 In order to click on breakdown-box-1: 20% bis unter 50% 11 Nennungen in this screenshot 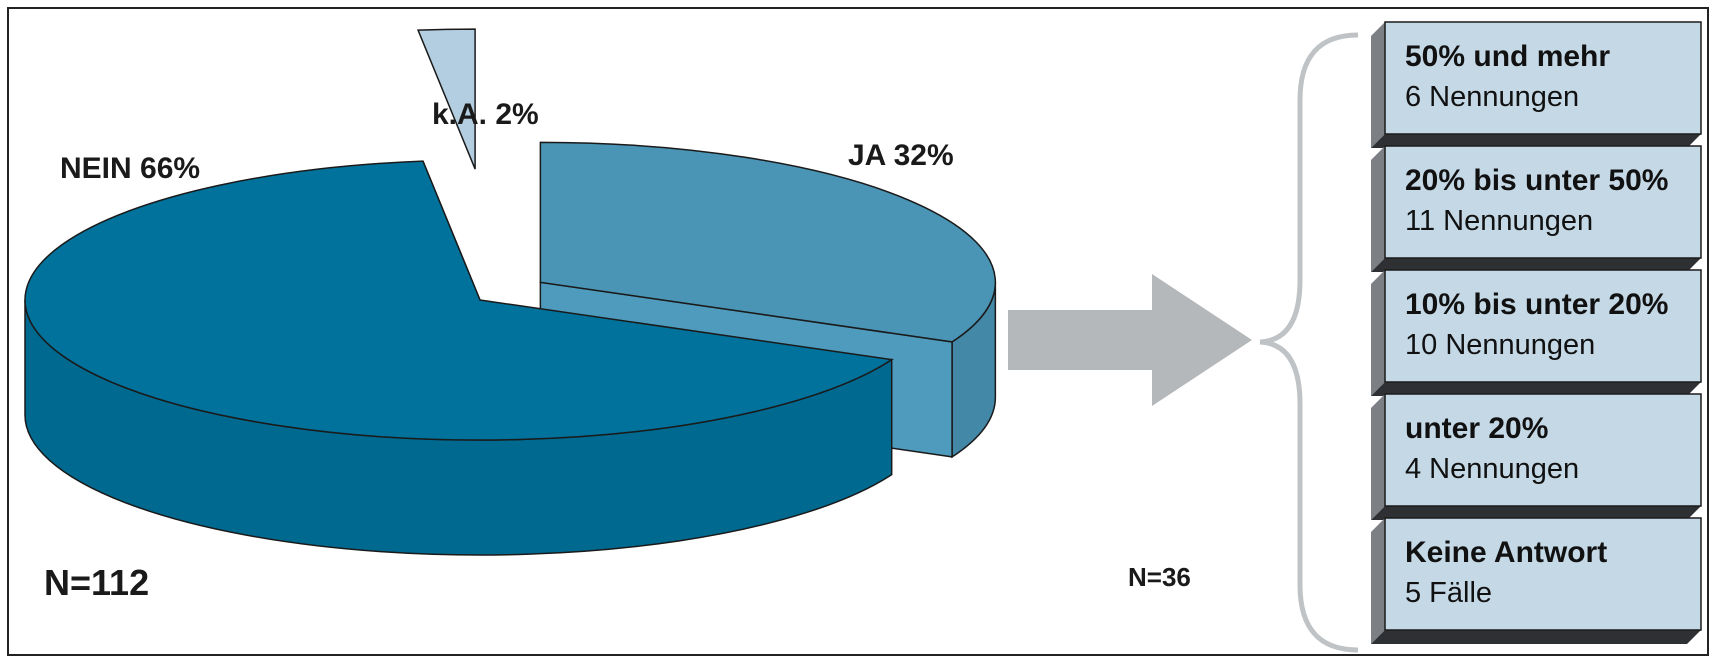, I will do `click(1536, 208)`.